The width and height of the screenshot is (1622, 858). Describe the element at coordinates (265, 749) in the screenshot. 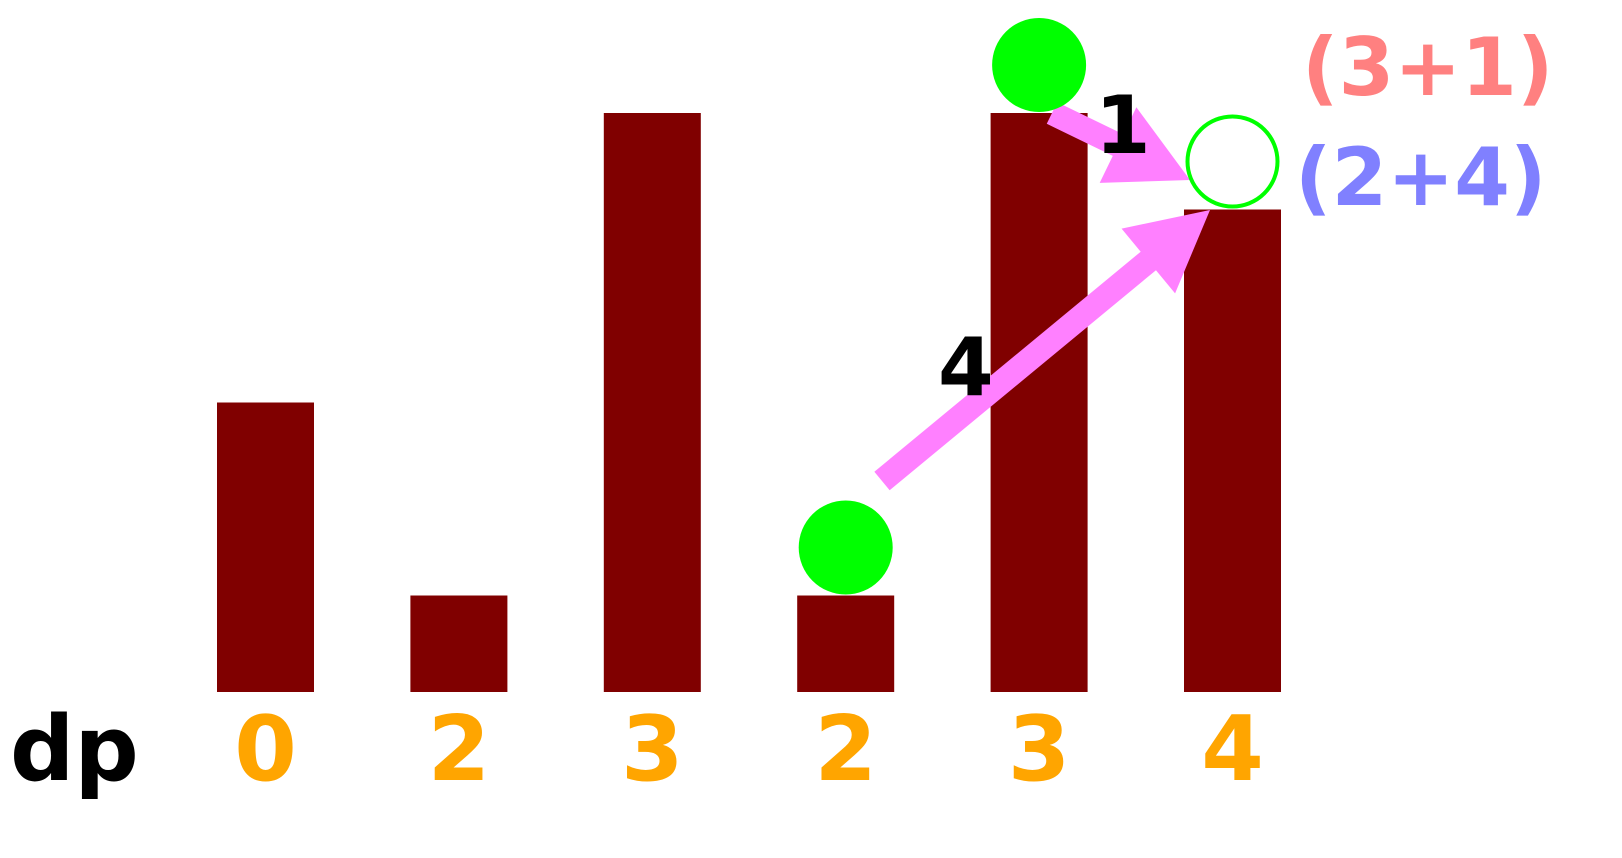

I see `dp-value: 0` at that location.